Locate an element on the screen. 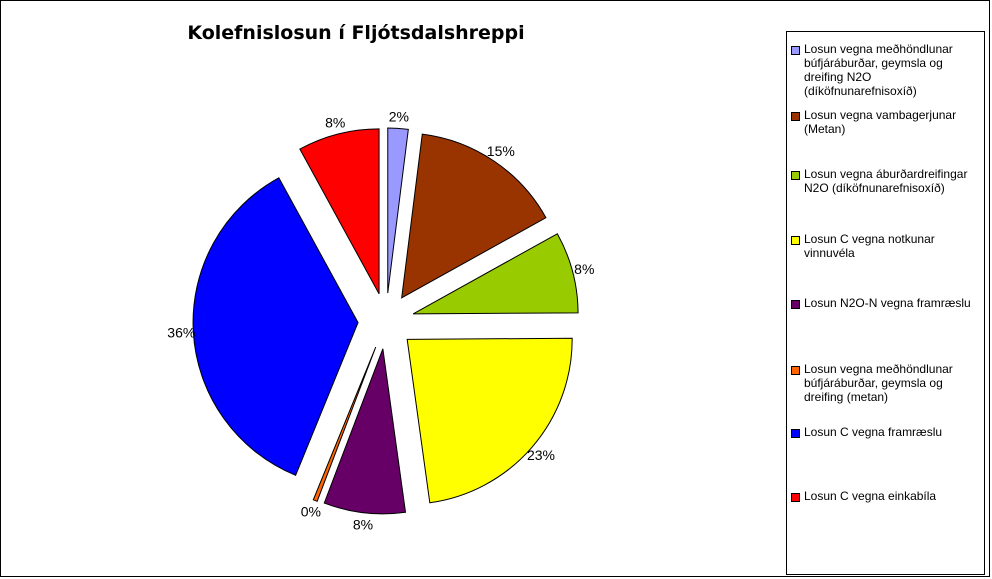  legend-label: Losun C vegna framræslu is located at coordinates (873, 432).